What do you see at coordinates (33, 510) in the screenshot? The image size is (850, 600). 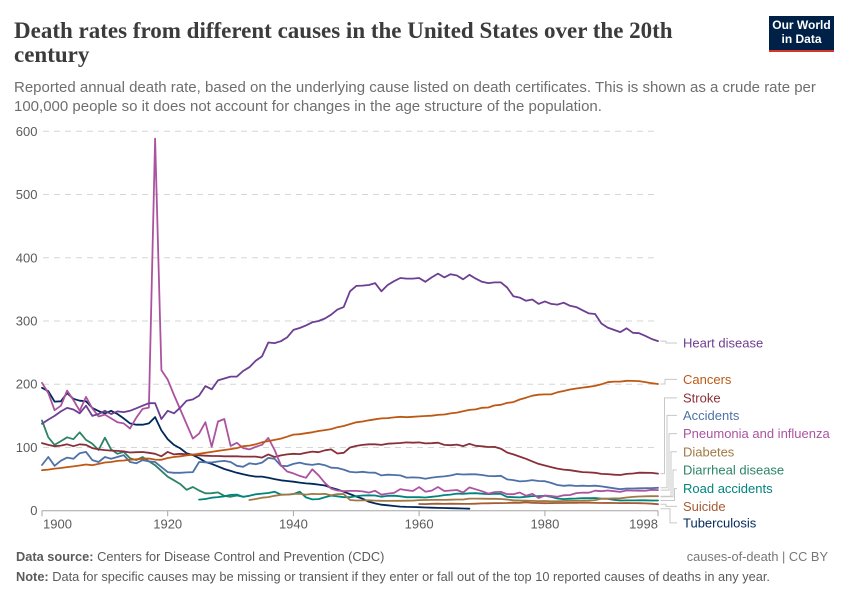 I see `svg-text: 0` at bounding box center [33, 510].